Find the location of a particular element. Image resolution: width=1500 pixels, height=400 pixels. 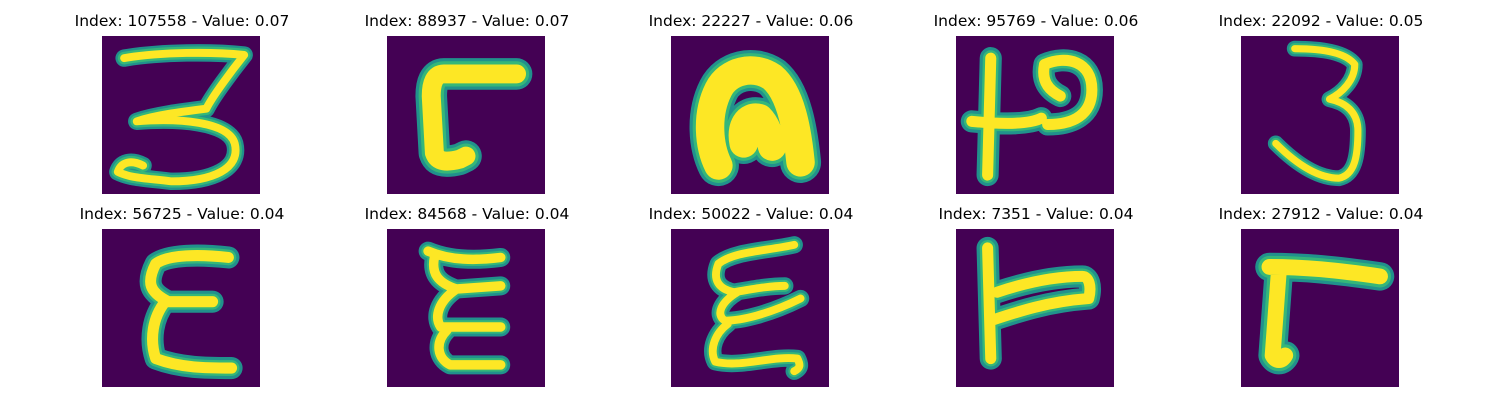

panel-title: Index: 95769 - Value: 0.06 is located at coordinates (1036, 21).